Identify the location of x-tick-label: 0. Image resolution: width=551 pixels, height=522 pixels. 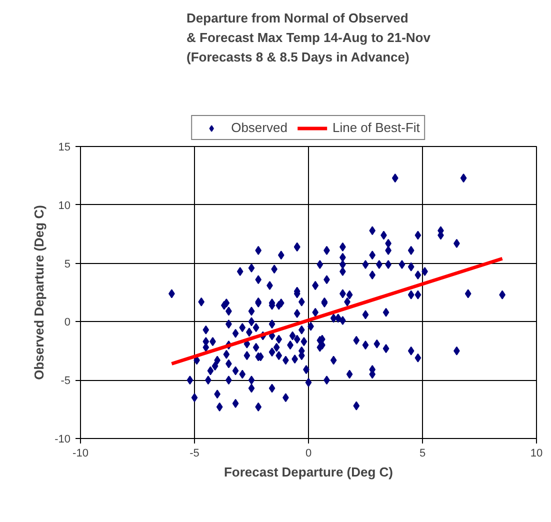
(308, 454).